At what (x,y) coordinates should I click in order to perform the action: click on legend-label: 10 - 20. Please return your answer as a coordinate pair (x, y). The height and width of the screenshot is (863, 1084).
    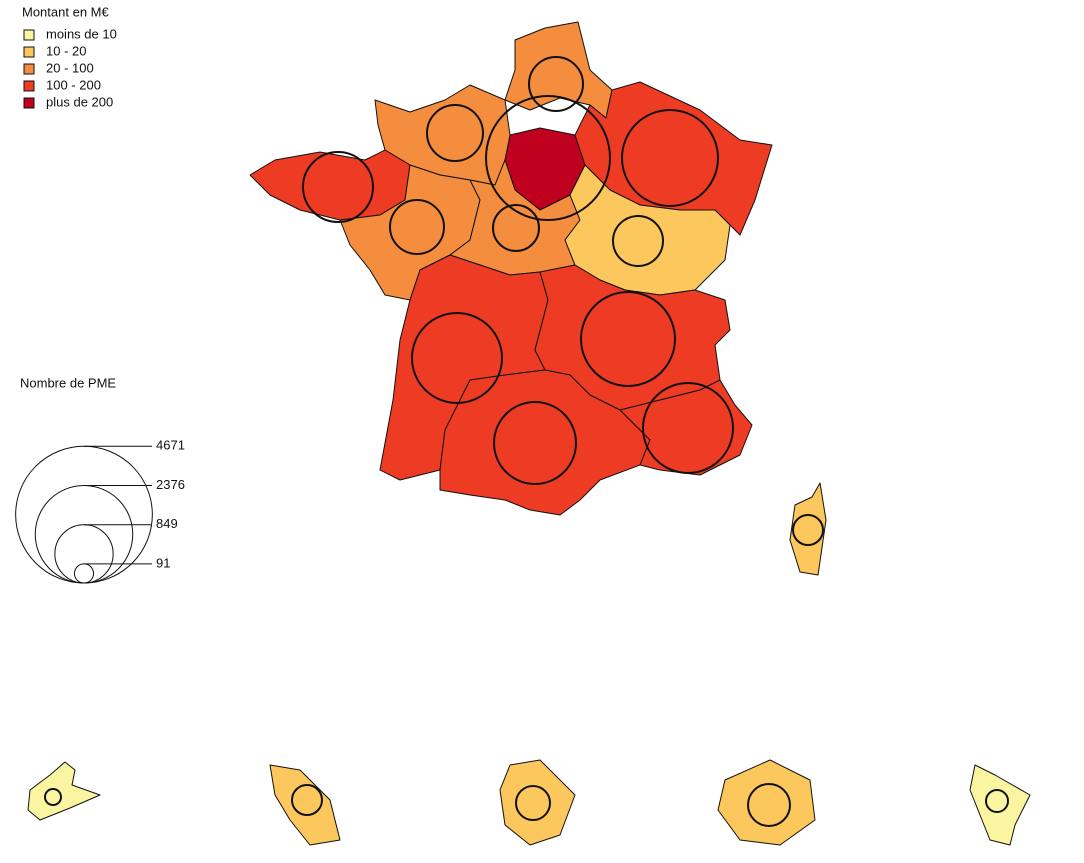
    Looking at the image, I should click on (66, 50).